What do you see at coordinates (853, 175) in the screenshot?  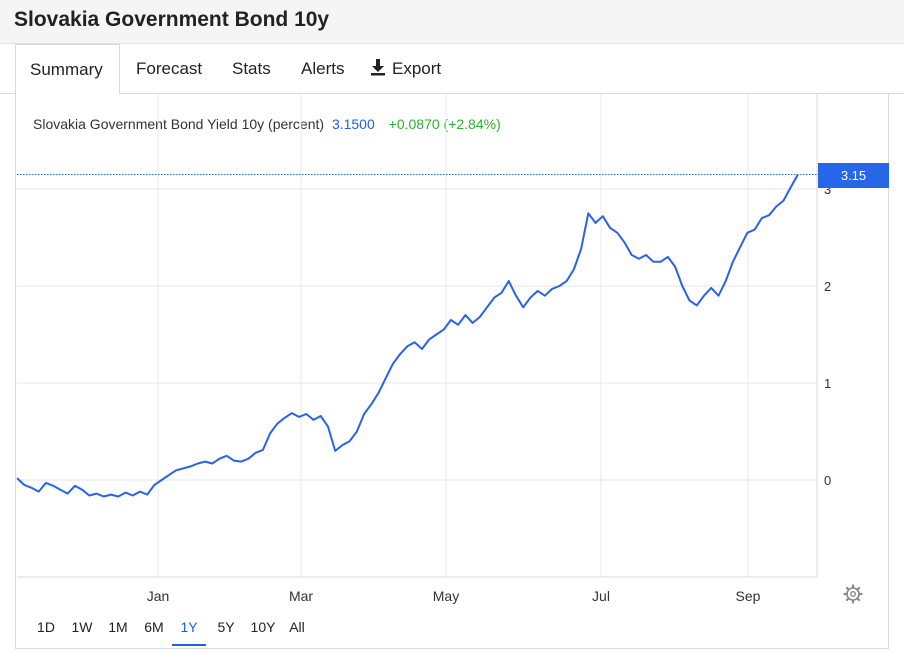 I see `last-price-tag: 3.15` at bounding box center [853, 175].